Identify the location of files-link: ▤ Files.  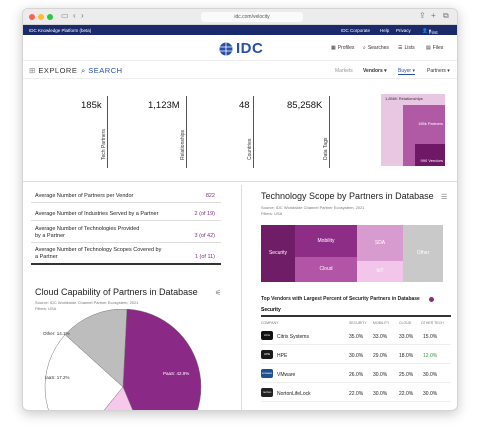
(435, 48).